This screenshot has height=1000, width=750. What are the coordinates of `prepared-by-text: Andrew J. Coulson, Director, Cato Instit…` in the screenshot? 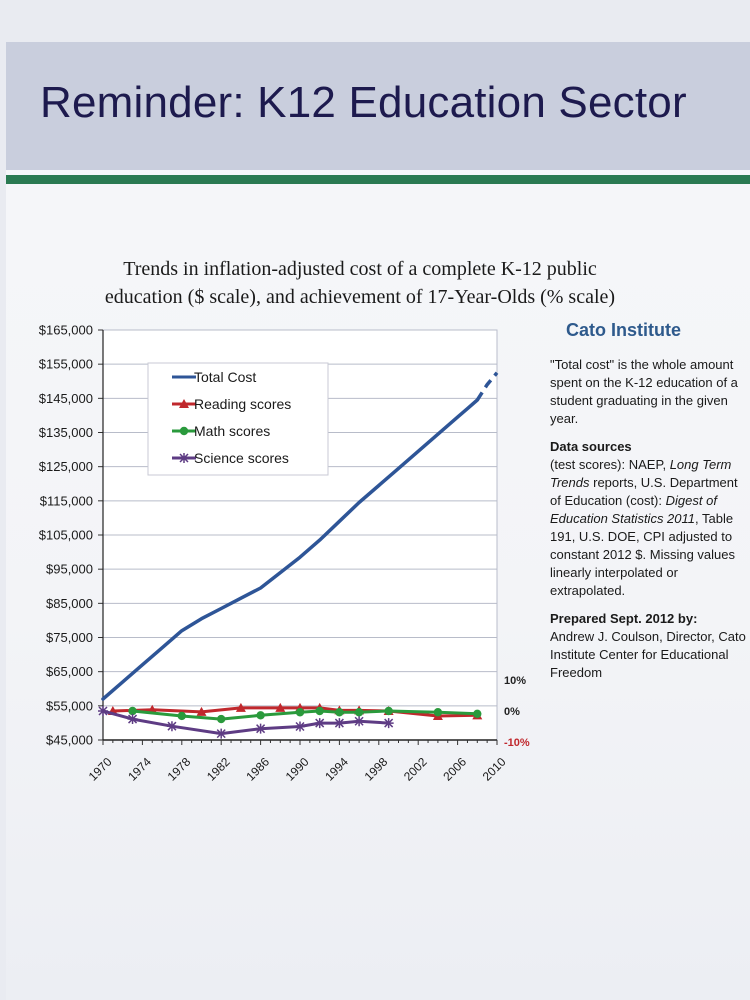 It's located at (648, 654).